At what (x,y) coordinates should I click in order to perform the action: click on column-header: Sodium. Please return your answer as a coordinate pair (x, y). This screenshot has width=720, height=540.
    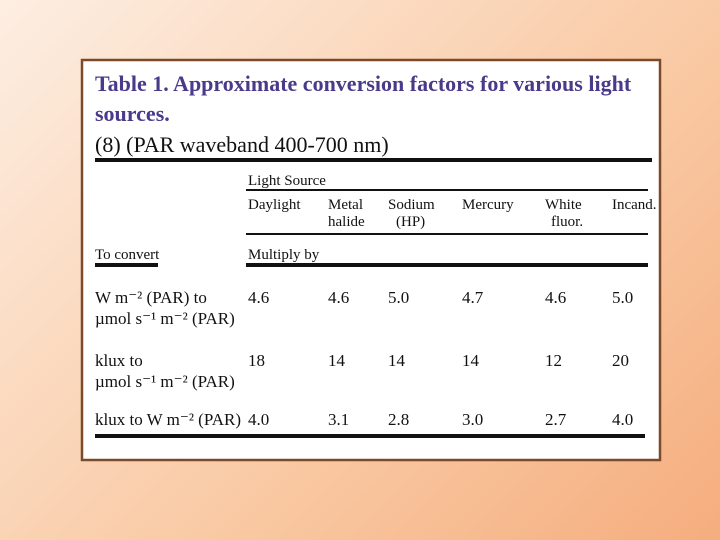
    Looking at the image, I should click on (411, 205).